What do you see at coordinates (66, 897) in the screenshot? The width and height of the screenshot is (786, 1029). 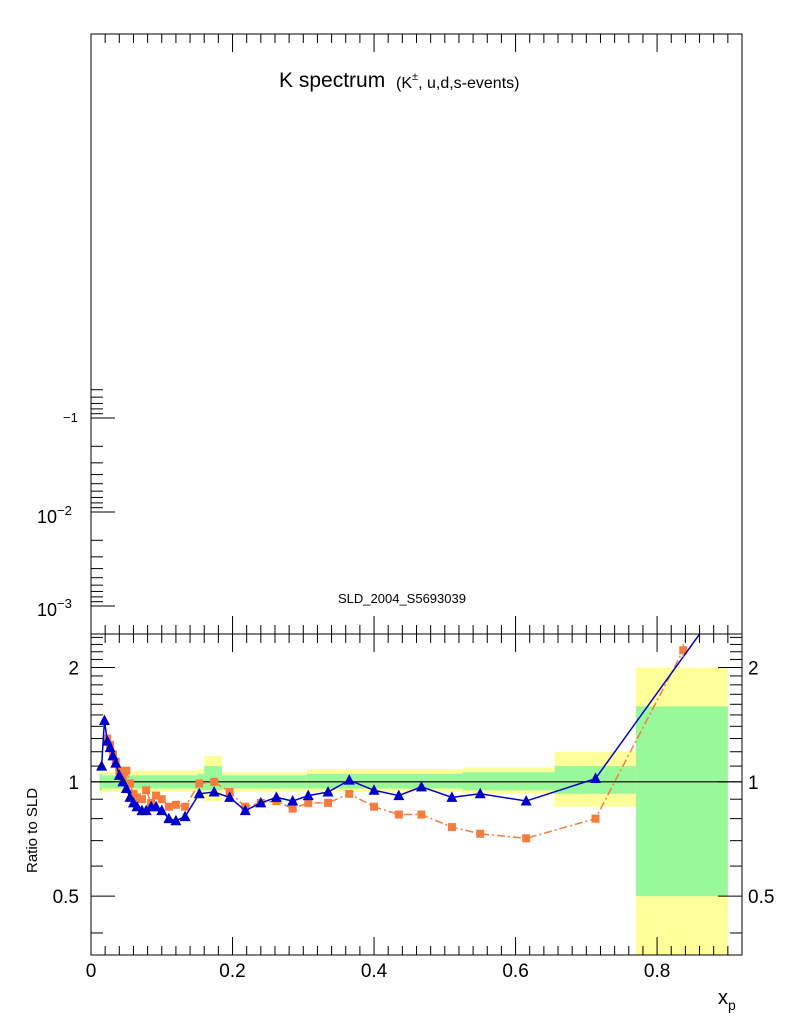 I see `ratio-ytick-label-left: 0.5` at bounding box center [66, 897].